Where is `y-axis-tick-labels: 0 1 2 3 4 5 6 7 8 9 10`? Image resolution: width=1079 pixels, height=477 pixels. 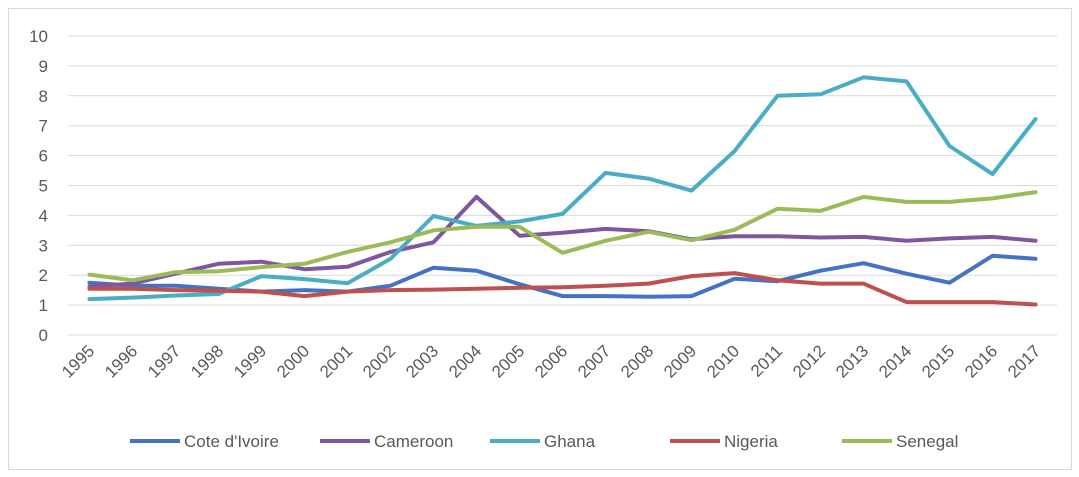 y-axis-tick-labels: 0 1 2 3 4 5 6 7 8 9 10 is located at coordinates (38, 186).